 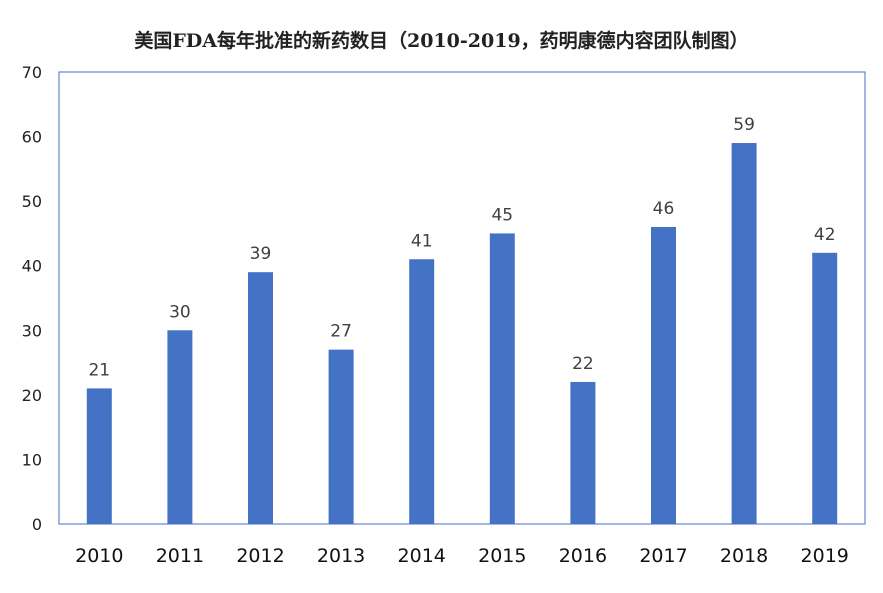 I want to click on bar-2016, so click(x=583, y=452).